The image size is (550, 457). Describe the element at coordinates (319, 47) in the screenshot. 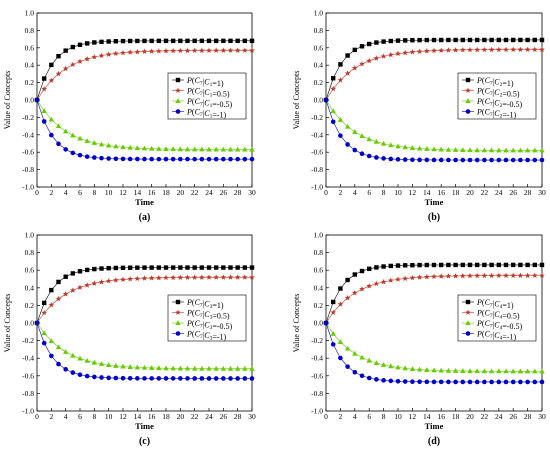

I see `y-tick-label: 0.6` at that location.